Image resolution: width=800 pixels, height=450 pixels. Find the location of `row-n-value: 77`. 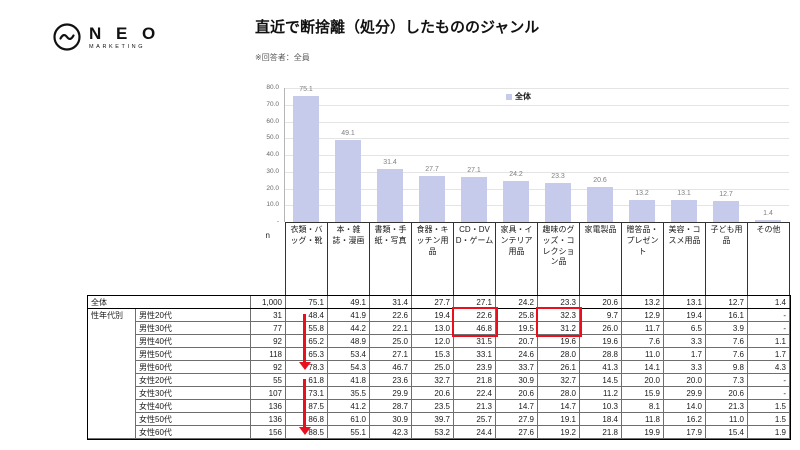

row-n-value: 77 is located at coordinates (268, 328).